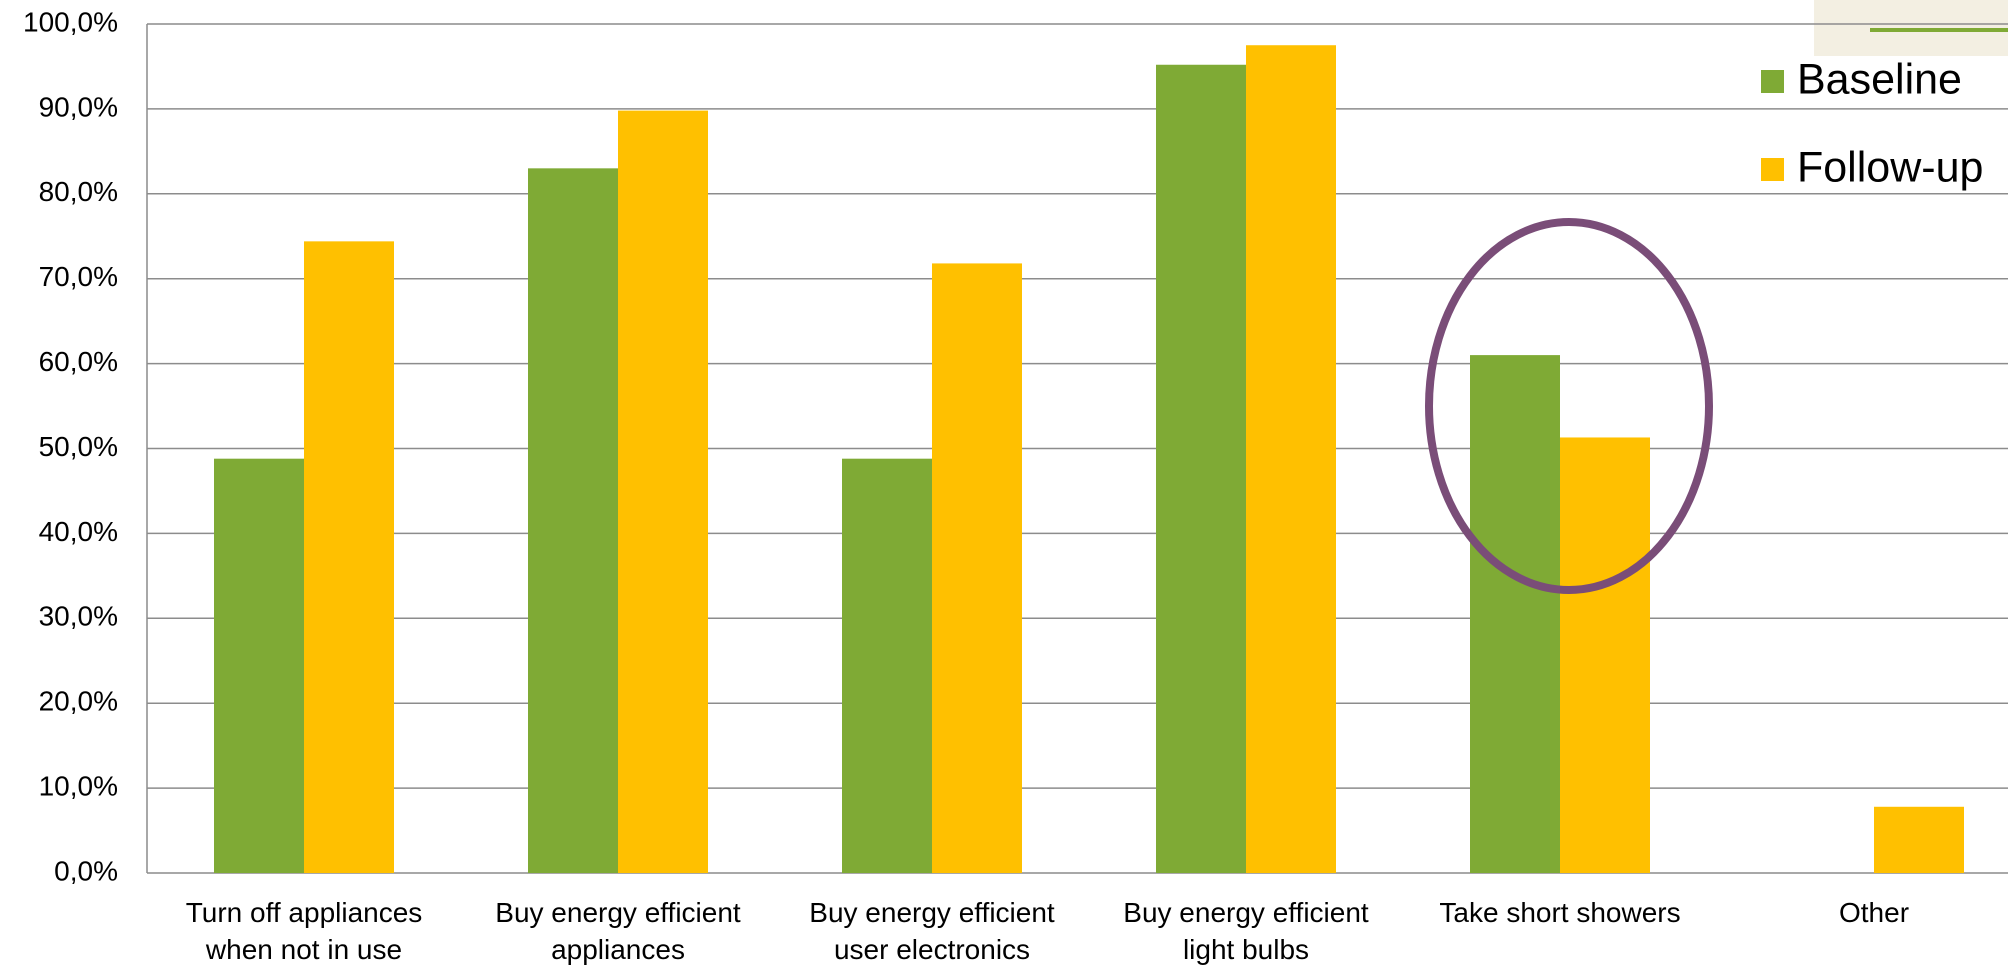 The image size is (2008, 968). I want to click on y-tick-label: 0,0%, so click(86, 870).